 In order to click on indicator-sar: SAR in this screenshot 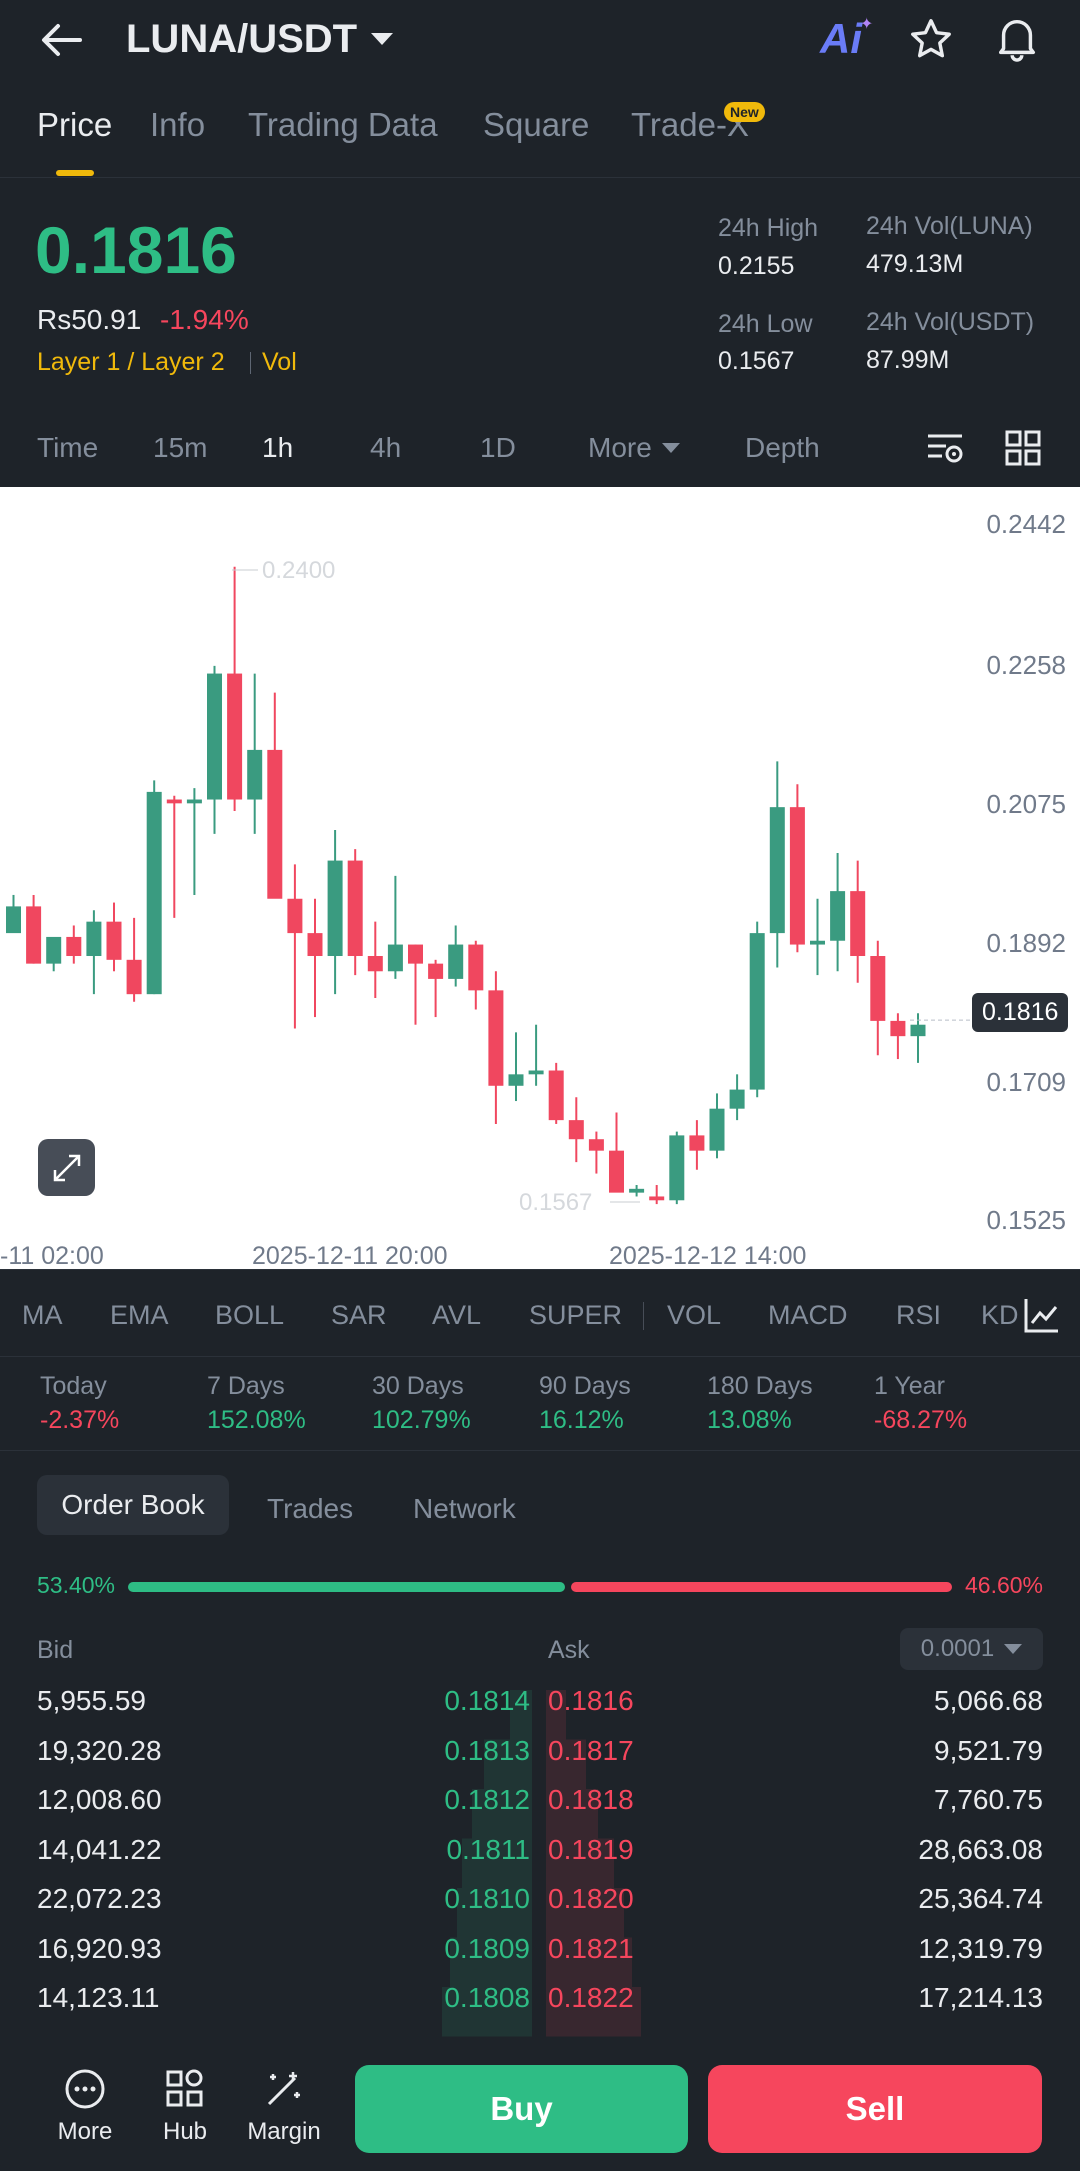, I will do `click(359, 1315)`.